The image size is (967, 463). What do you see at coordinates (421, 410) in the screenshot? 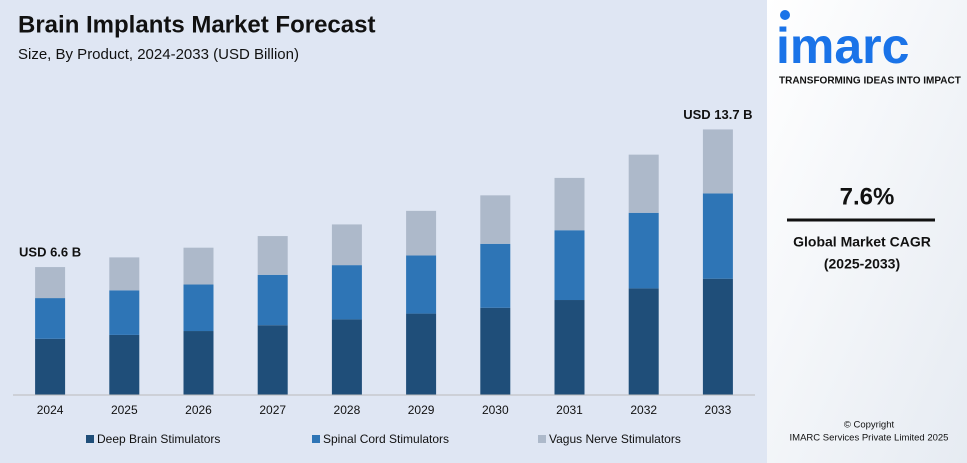
I see `x-tick-label: 2029` at bounding box center [421, 410].